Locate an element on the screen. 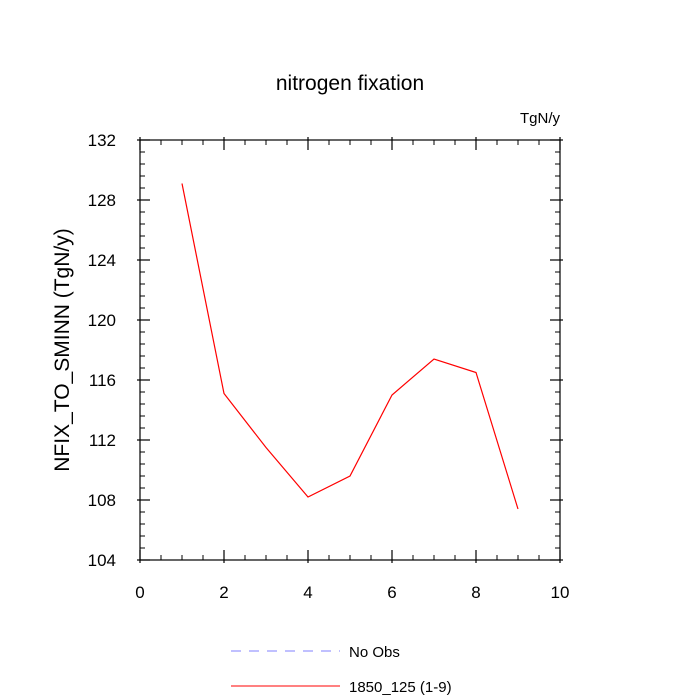 The image size is (700, 700). legend: No Obs 1850_125 (1-9) is located at coordinates (341, 670).